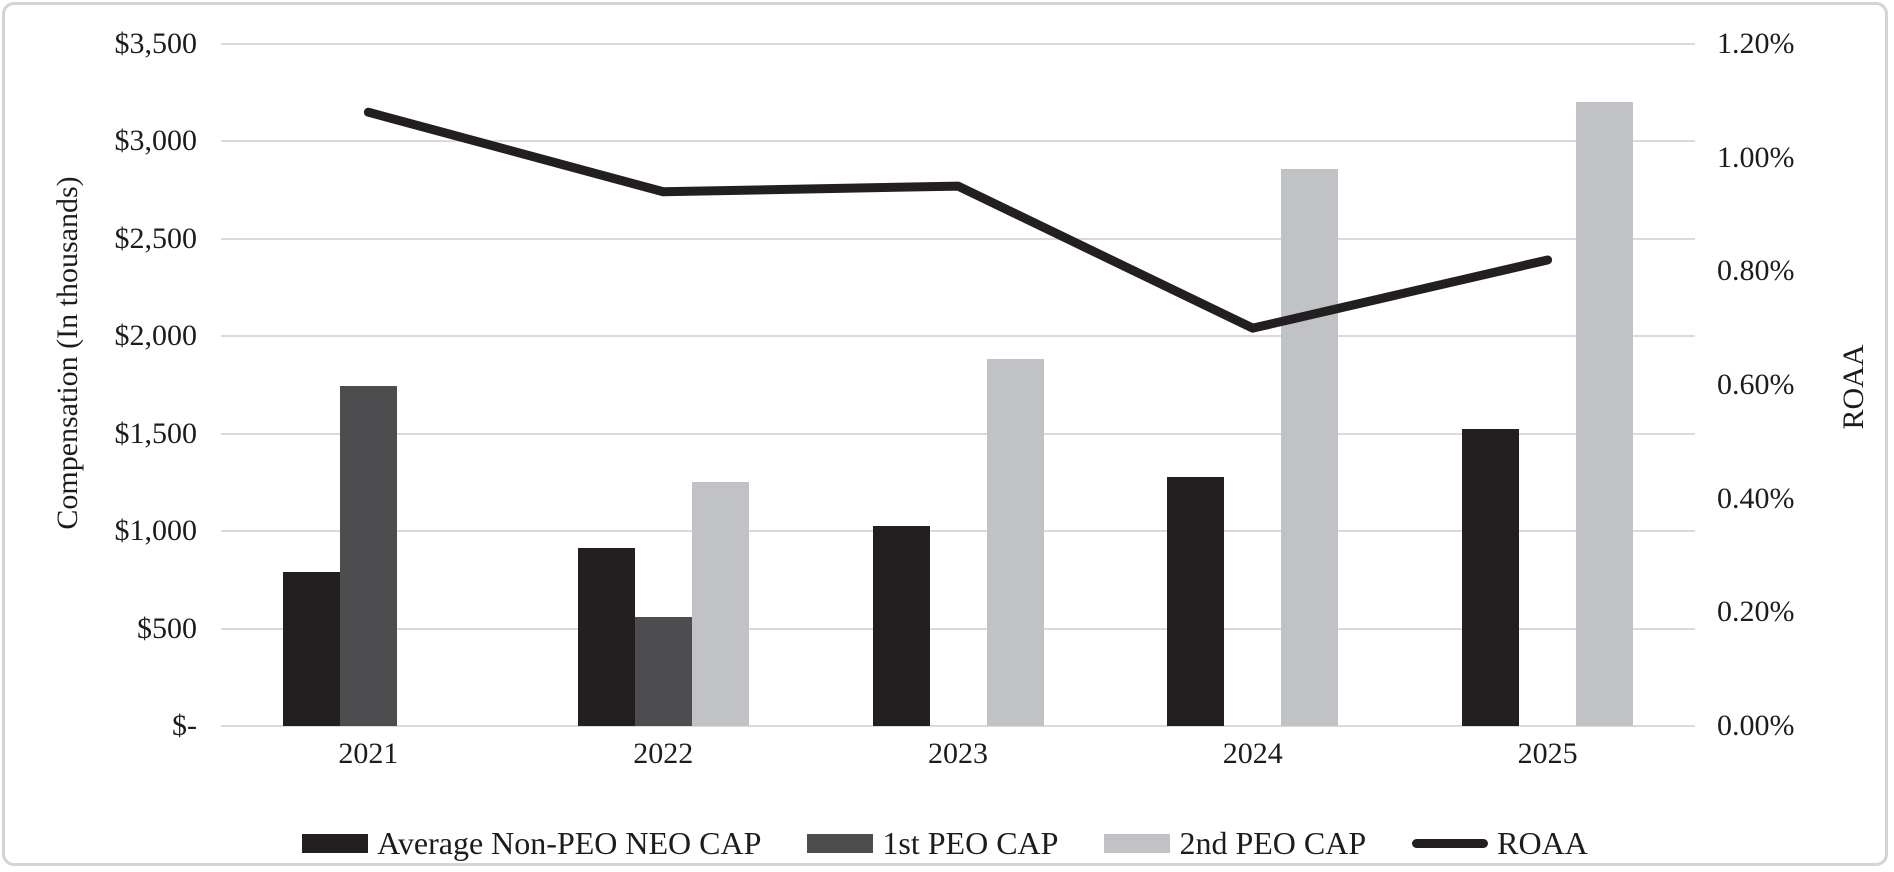 This screenshot has height=872, width=1894. What do you see at coordinates (156, 43) in the screenshot?
I see `left-axis-tick-label: $3,500` at bounding box center [156, 43].